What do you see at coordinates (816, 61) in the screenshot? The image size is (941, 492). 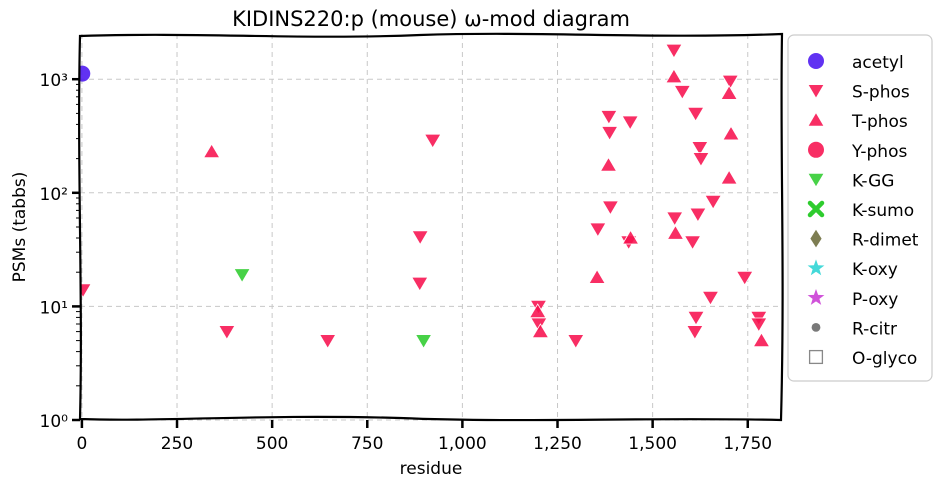 I see `legend-marker-acetyl` at bounding box center [816, 61].